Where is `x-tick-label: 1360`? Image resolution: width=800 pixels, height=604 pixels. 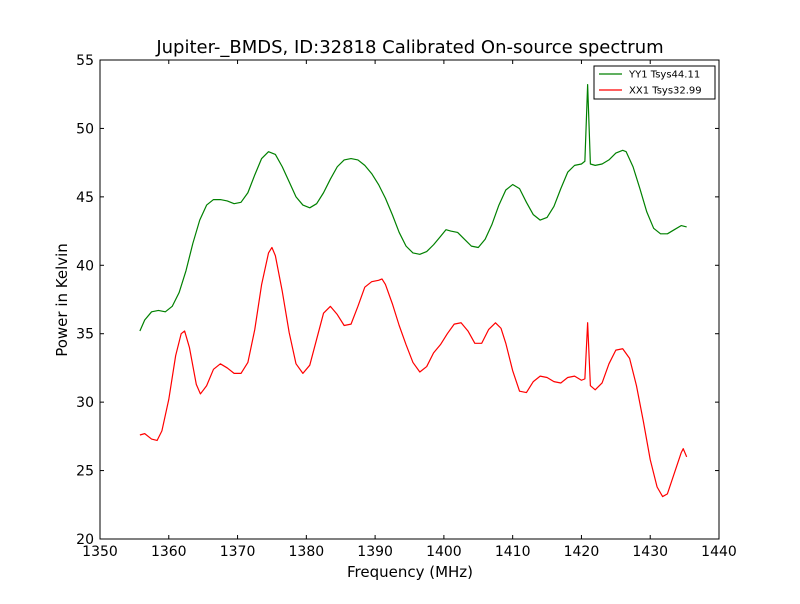
x-tick-label: 1360 is located at coordinates (169, 552).